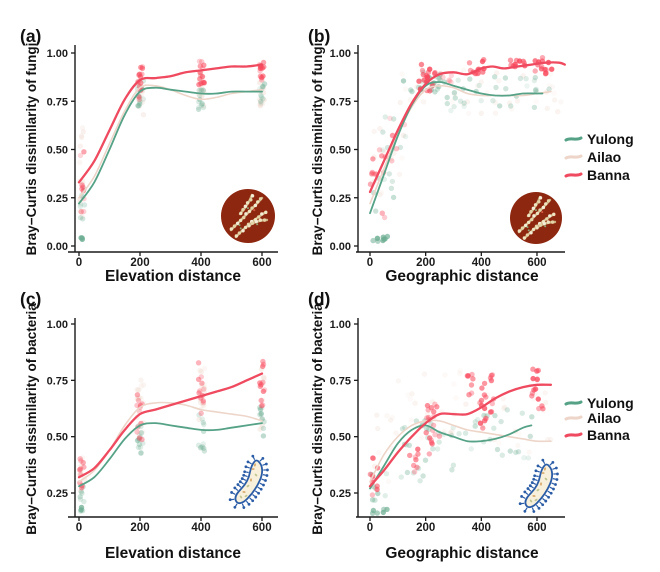 Image resolution: width=660 pixels, height=572 pixels. What do you see at coordinates (340, 494) in the screenshot?
I see `y-tick-label: 0.25` at bounding box center [340, 494].